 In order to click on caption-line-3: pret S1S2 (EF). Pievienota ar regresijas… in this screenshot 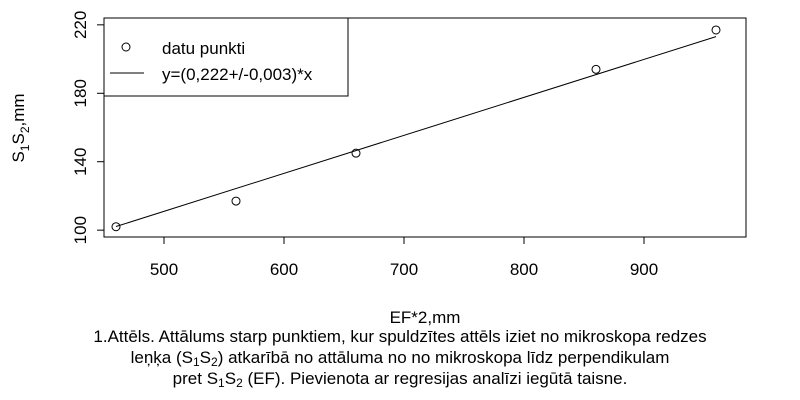, I will do `click(400, 379)`.